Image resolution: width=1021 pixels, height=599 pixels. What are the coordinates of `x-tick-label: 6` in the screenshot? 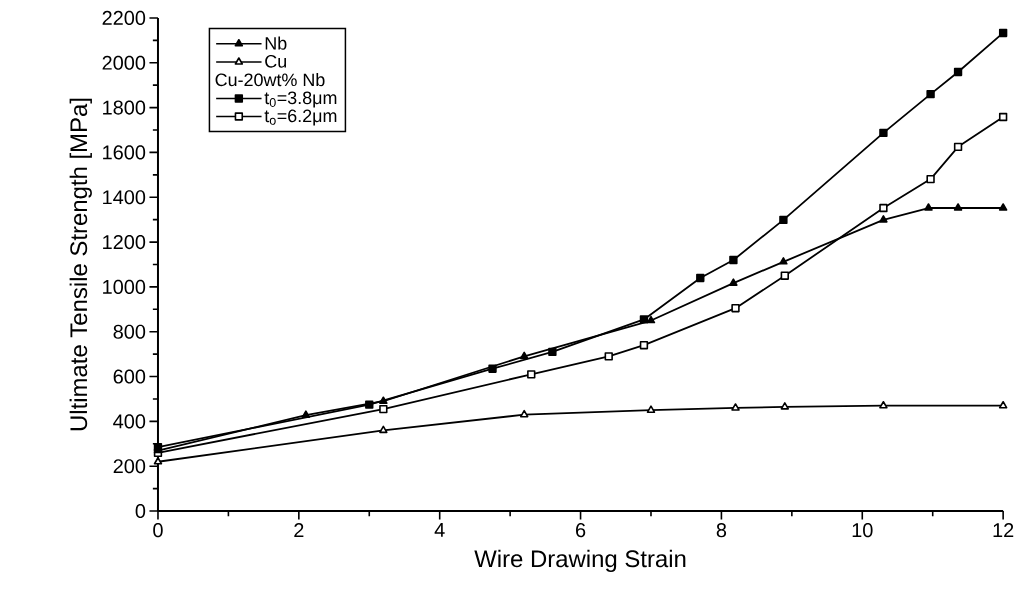 It's located at (581, 530).